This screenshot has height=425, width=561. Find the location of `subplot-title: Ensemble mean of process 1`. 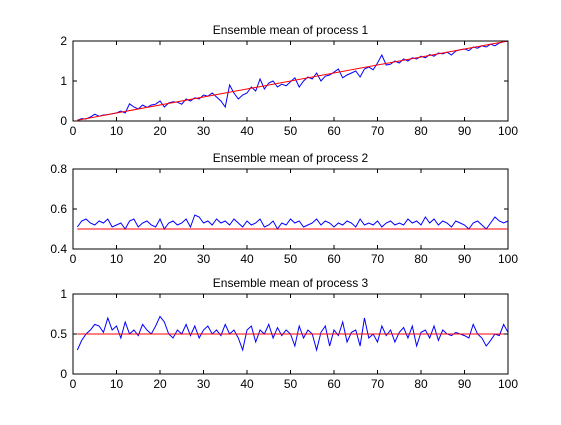

subplot-title: Ensemble mean of process 1 is located at coordinates (291, 30).